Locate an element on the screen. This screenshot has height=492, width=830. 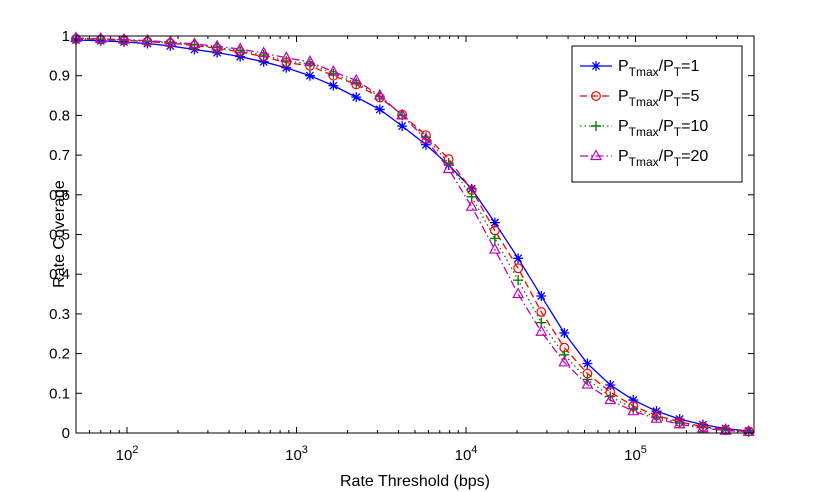
legend-label-2: PTmax/PT=5 is located at coordinates (658, 98).